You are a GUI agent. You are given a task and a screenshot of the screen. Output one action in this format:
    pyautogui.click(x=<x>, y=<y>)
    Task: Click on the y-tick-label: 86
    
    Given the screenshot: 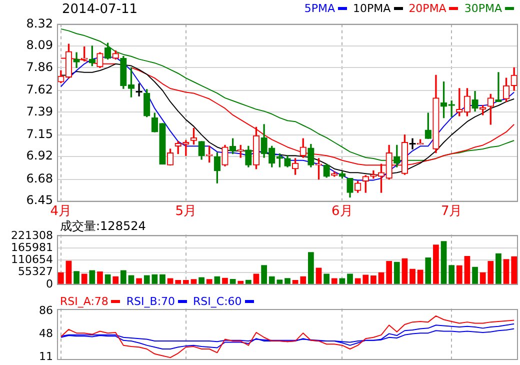 What is the action you would take?
    pyautogui.click(x=46, y=309)
    